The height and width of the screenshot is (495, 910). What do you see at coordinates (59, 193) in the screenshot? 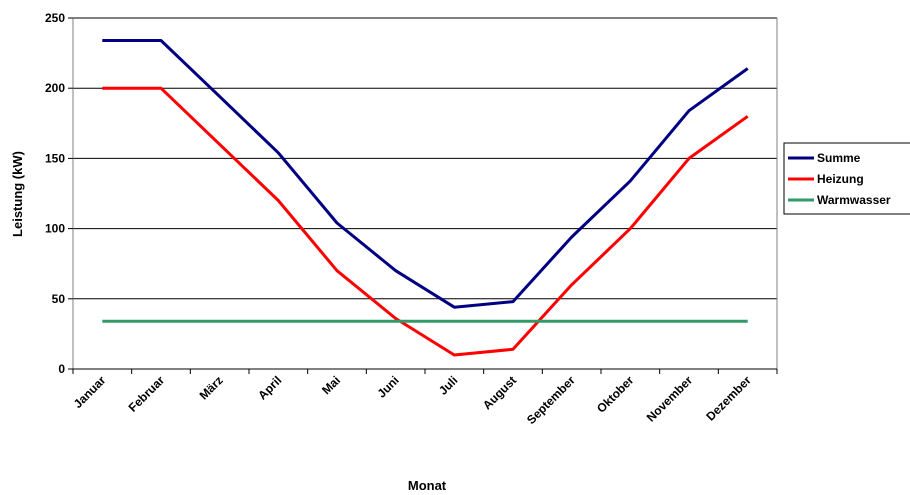
I see `y-axis: 0 50 100 150 200 250` at bounding box center [59, 193].